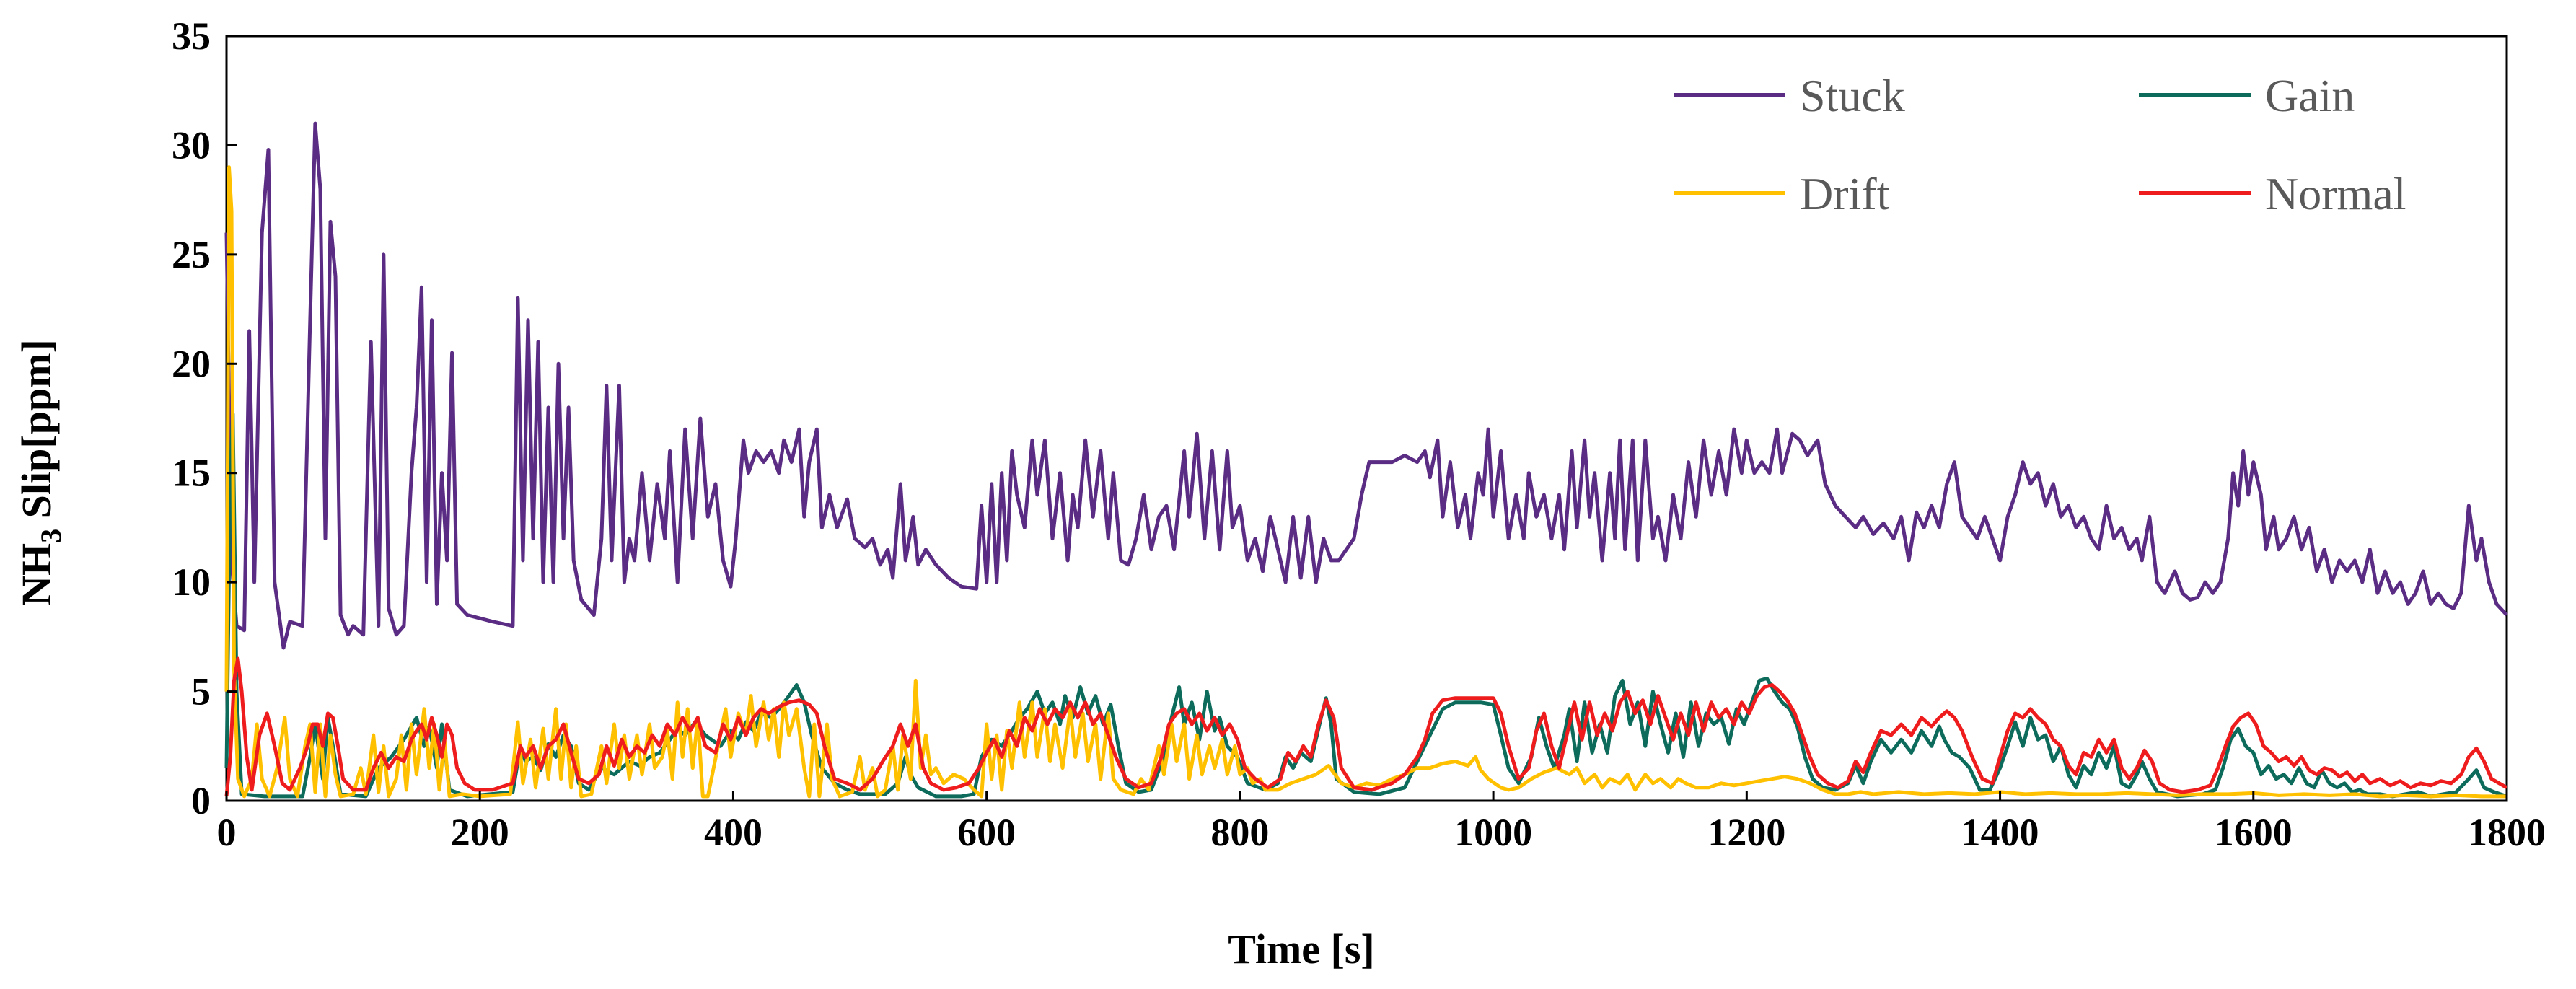 Image resolution: width=2576 pixels, height=989 pixels. Describe the element at coordinates (2254, 832) in the screenshot. I see `x-tick-label: 1600` at that location.